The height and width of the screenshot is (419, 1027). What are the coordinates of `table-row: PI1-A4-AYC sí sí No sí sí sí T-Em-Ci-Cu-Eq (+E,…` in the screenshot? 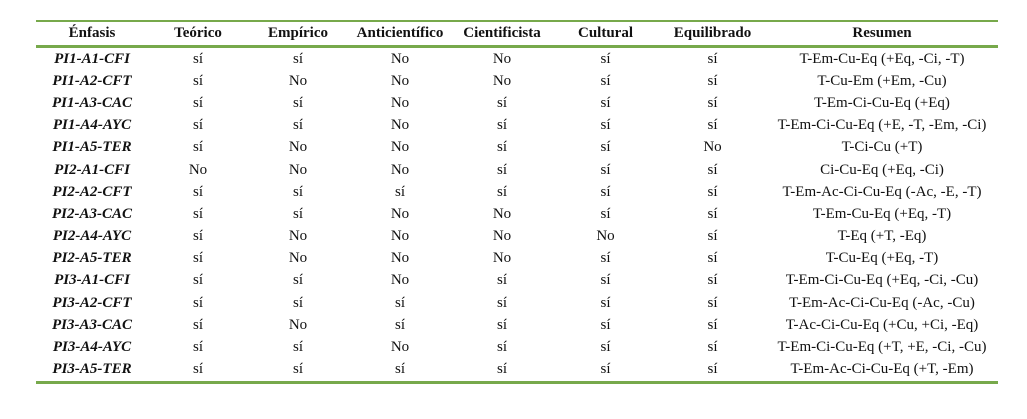 It's located at (517, 126).